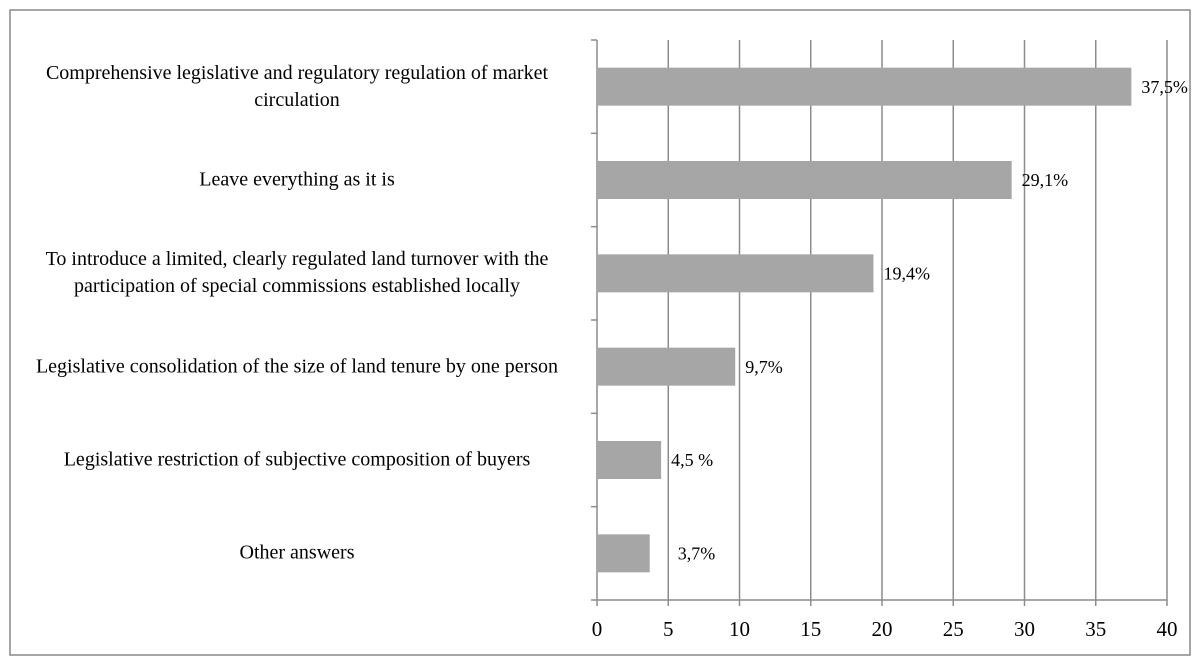 This screenshot has width=1202, height=659. What do you see at coordinates (882, 629) in the screenshot?
I see `x-tick-label: 20` at bounding box center [882, 629].